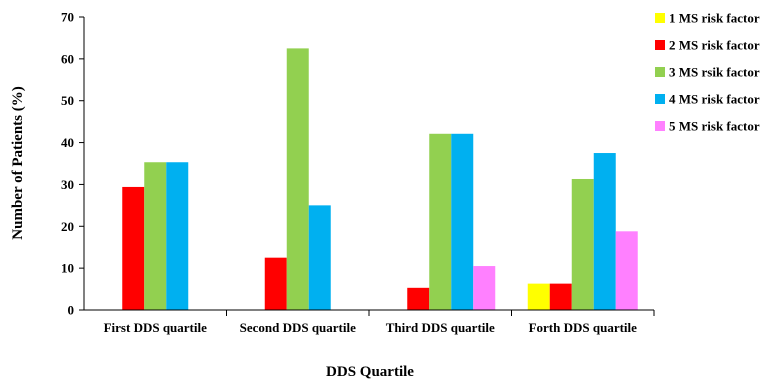 This screenshot has width=772, height=380. What do you see at coordinates (67, 268) in the screenshot?
I see `y-tick-label: 10` at bounding box center [67, 268].